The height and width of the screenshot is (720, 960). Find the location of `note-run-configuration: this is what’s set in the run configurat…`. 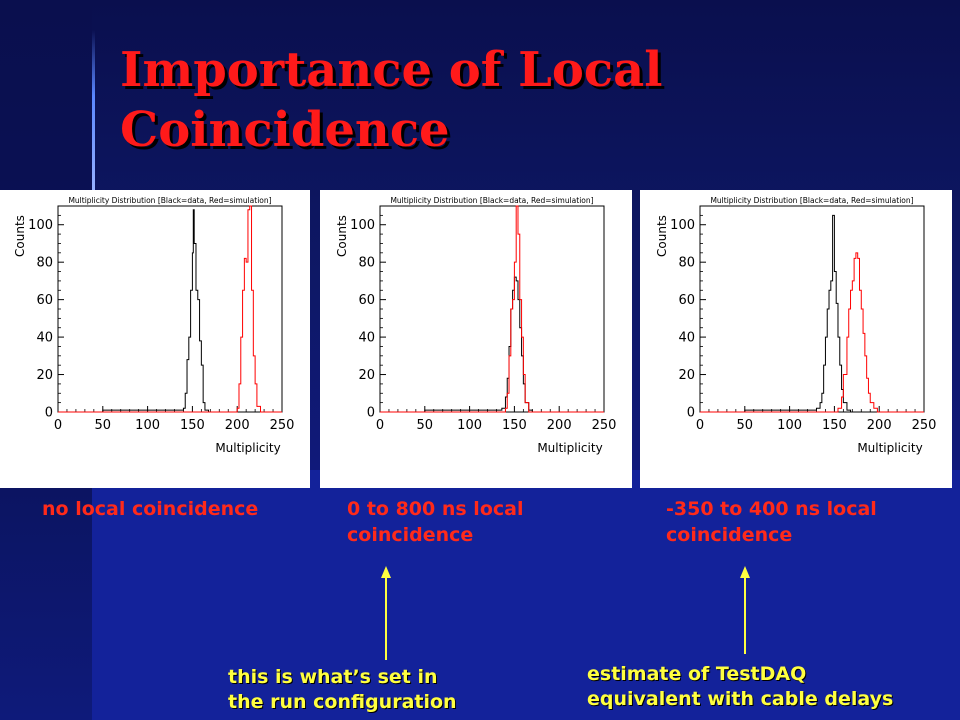

note-run-configuration: this is what’s set in the run configurat… is located at coordinates (342, 690).